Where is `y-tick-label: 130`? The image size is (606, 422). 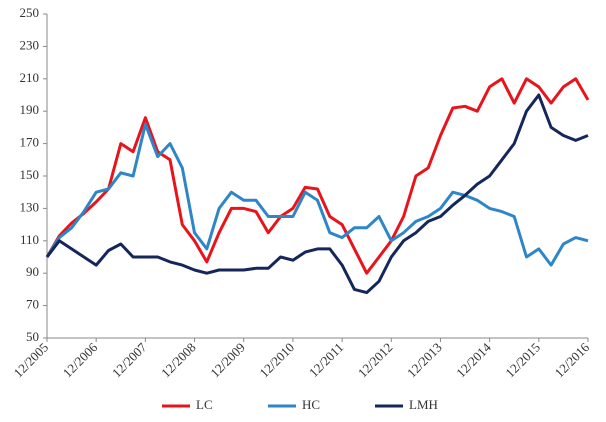 y-tick-label: 130 is located at coordinates (30, 206).